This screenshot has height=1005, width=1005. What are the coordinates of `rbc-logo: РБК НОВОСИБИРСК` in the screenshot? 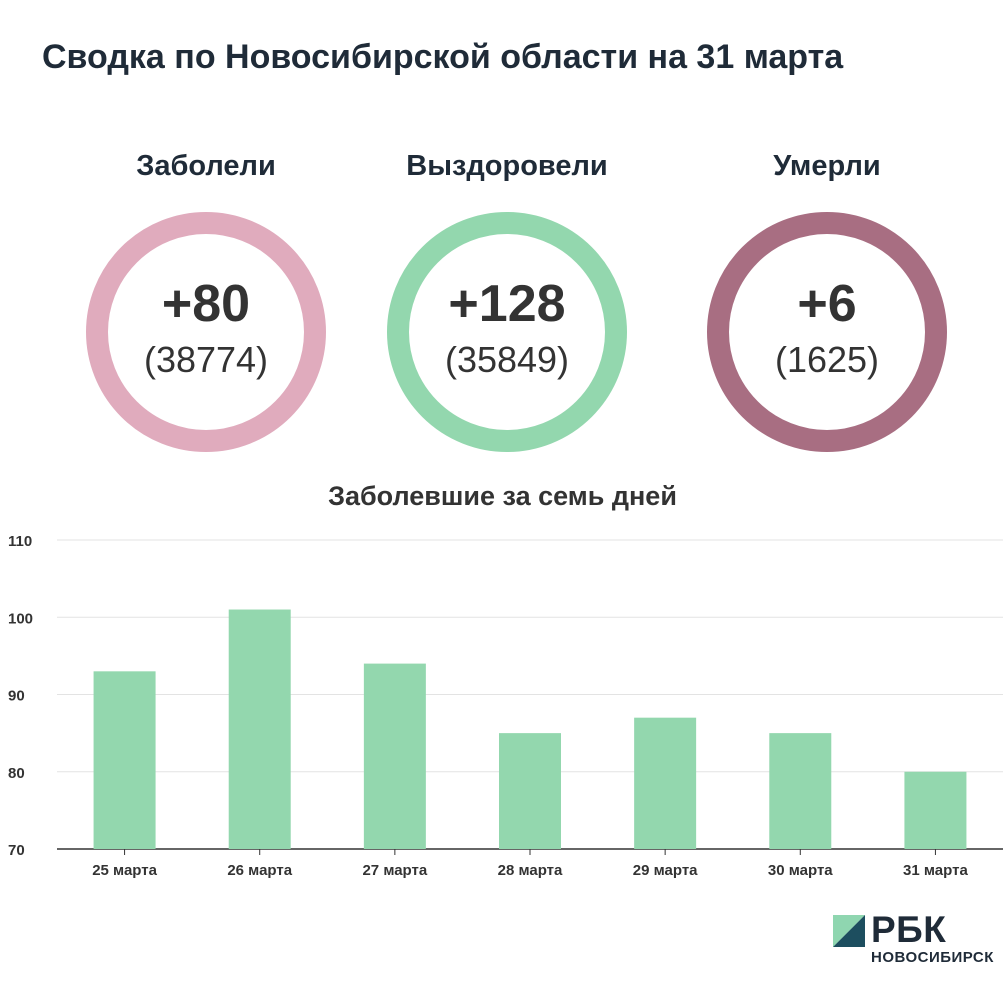 It's located at (915, 939).